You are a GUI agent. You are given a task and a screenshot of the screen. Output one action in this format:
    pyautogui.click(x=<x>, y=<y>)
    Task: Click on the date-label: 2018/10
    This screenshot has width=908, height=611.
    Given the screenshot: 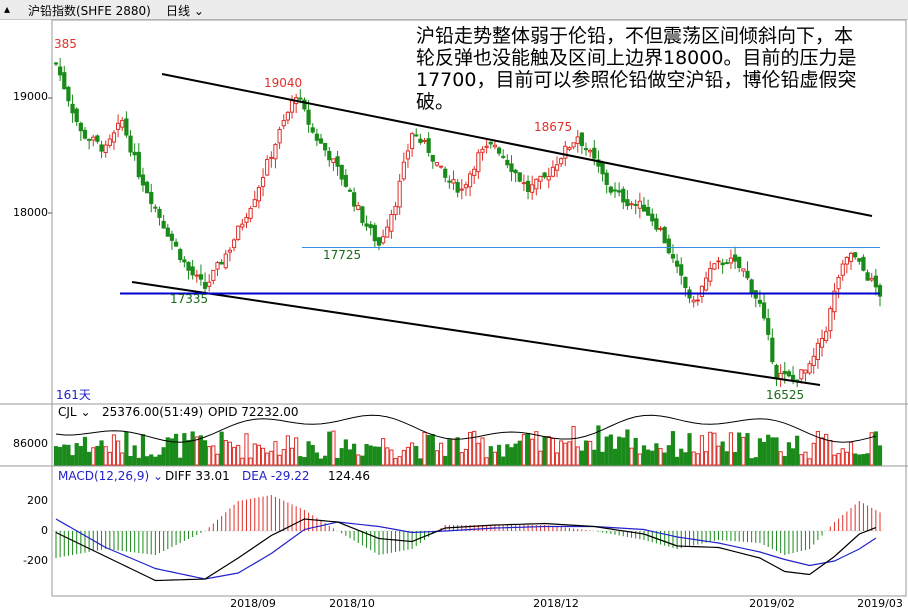 What is the action you would take?
    pyautogui.click(x=352, y=603)
    